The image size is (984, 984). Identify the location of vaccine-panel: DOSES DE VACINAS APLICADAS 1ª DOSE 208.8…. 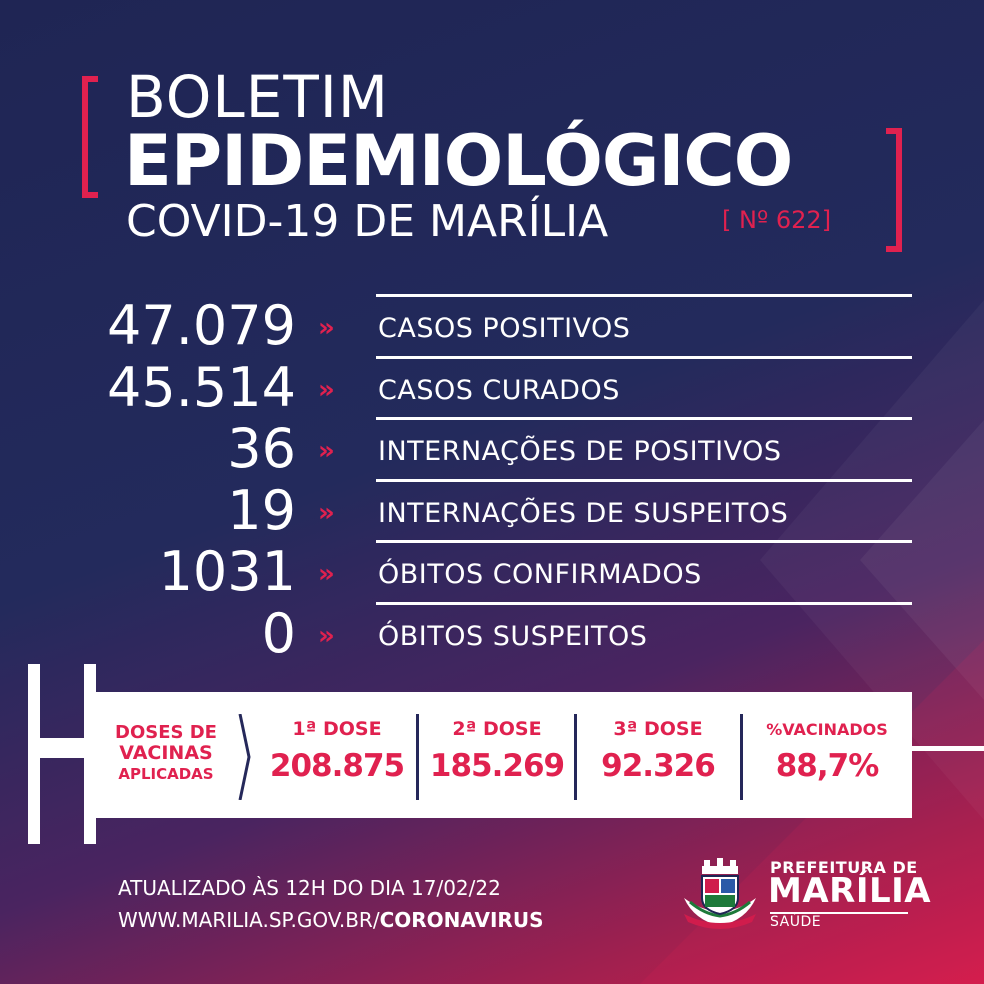
(504, 755).